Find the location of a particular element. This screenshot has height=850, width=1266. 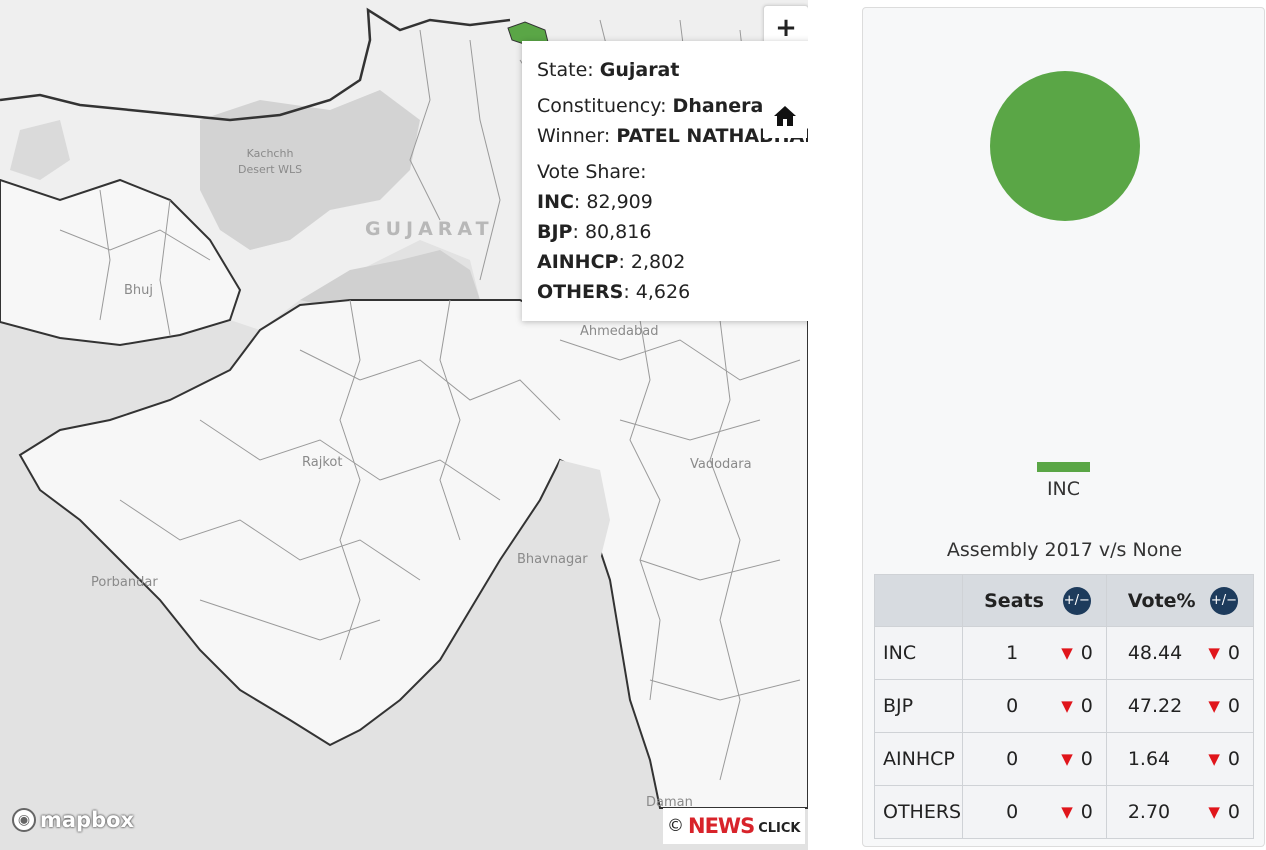

table-row: AINHCP 0 ▼ 0 1.64 ▼ 0 is located at coordinates (1064, 759).